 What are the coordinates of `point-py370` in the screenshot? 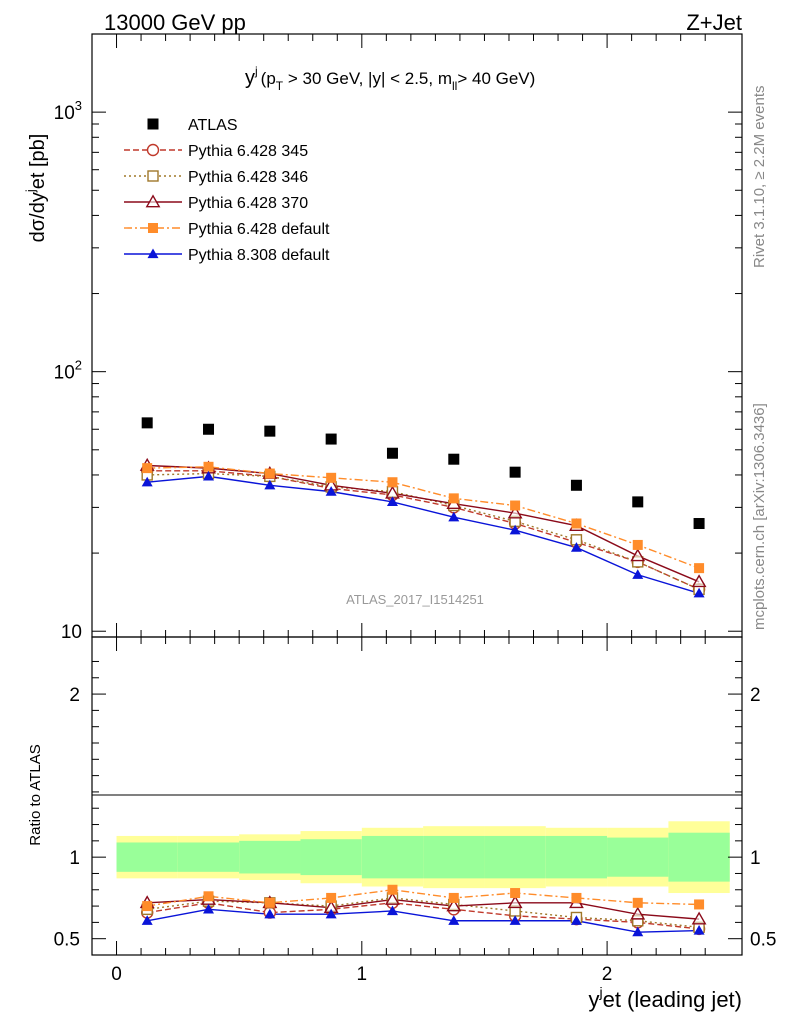 It's located at (699, 581).